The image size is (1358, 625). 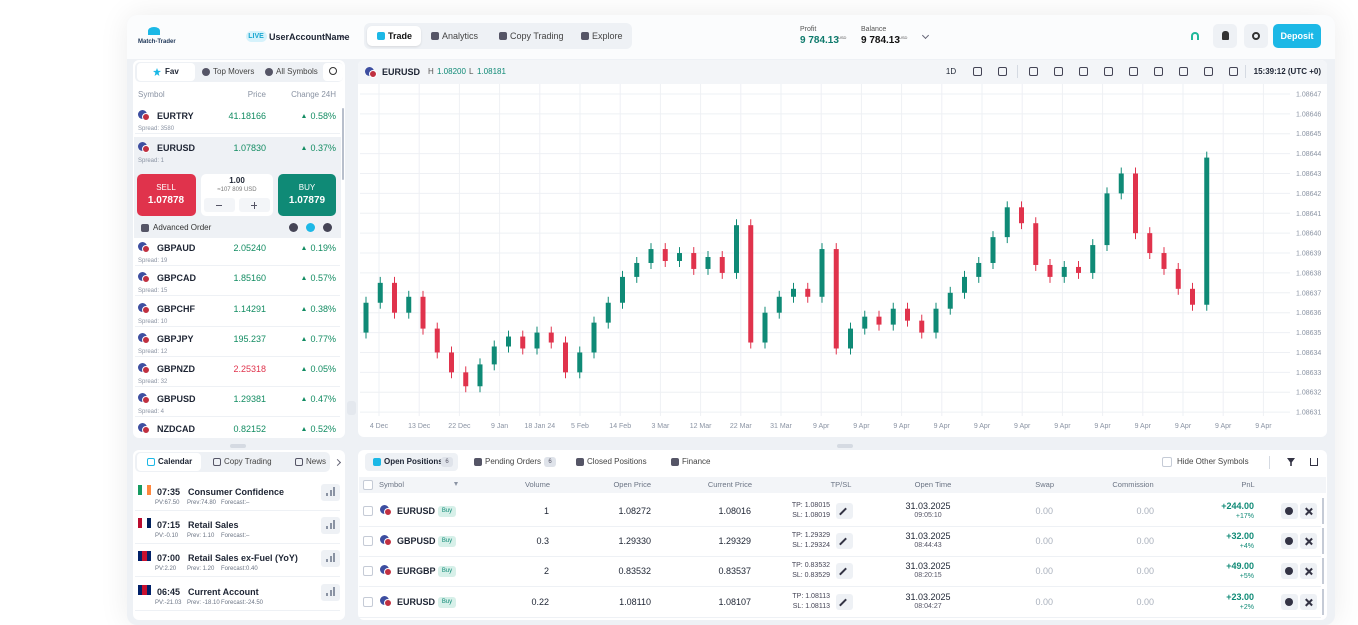 What do you see at coordinates (400, 36) in the screenshot?
I see `nav-tab: Trade` at bounding box center [400, 36].